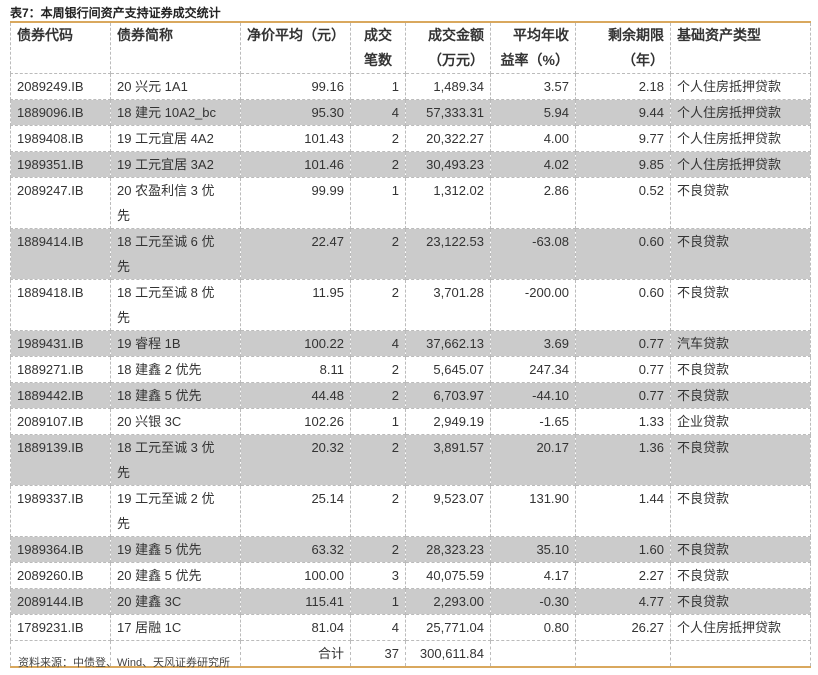 The image size is (818, 675). Describe the element at coordinates (167, 112) in the screenshot. I see `bond-name: 18 建元 10A2_bc` at that location.